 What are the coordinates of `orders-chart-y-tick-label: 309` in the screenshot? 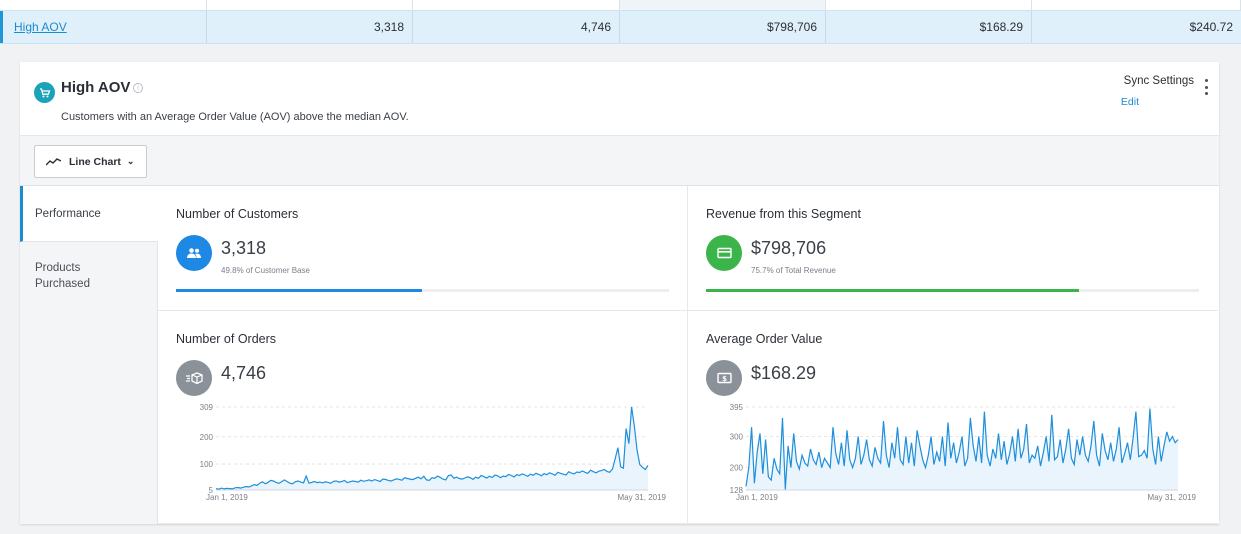 It's located at (207, 407).